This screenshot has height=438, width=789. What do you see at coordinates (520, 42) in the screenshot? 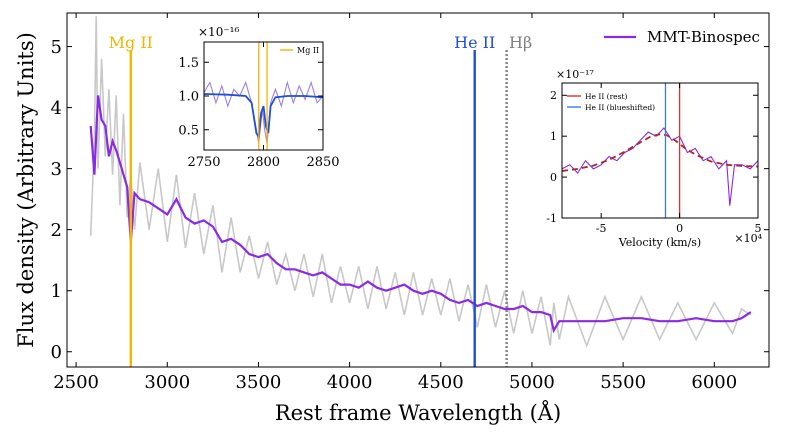
I see `marker-label-2: Hβ` at bounding box center [520, 42].